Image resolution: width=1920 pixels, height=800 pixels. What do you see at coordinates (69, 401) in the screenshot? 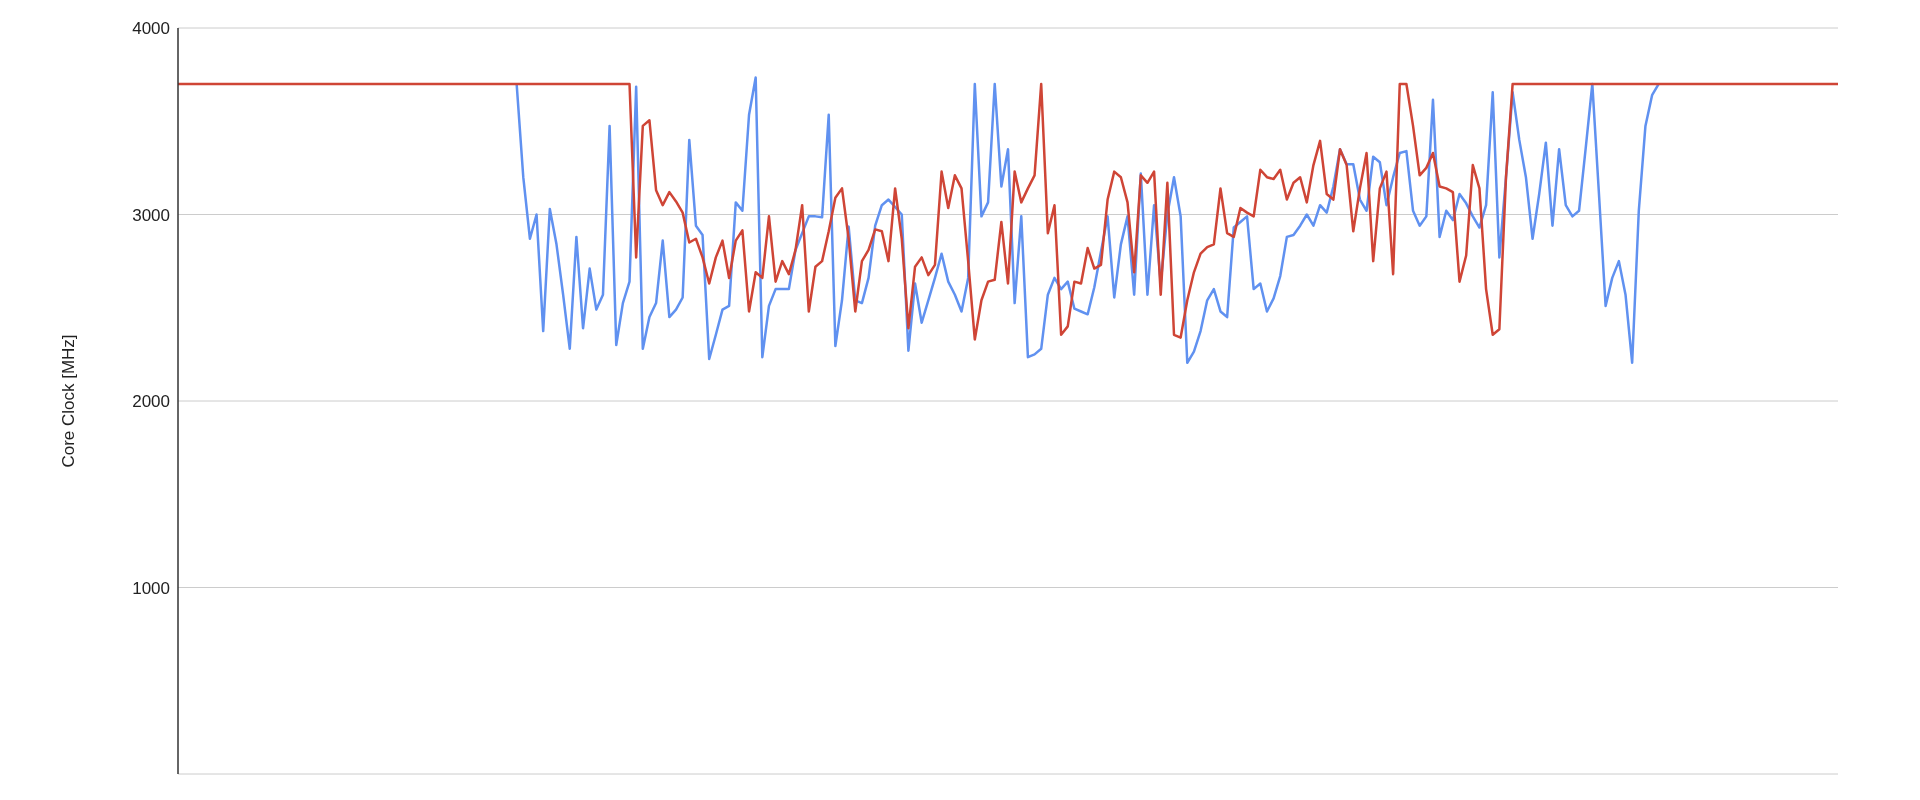
I see `y-axis-title: Core Clock [MHz]` at bounding box center [69, 401].